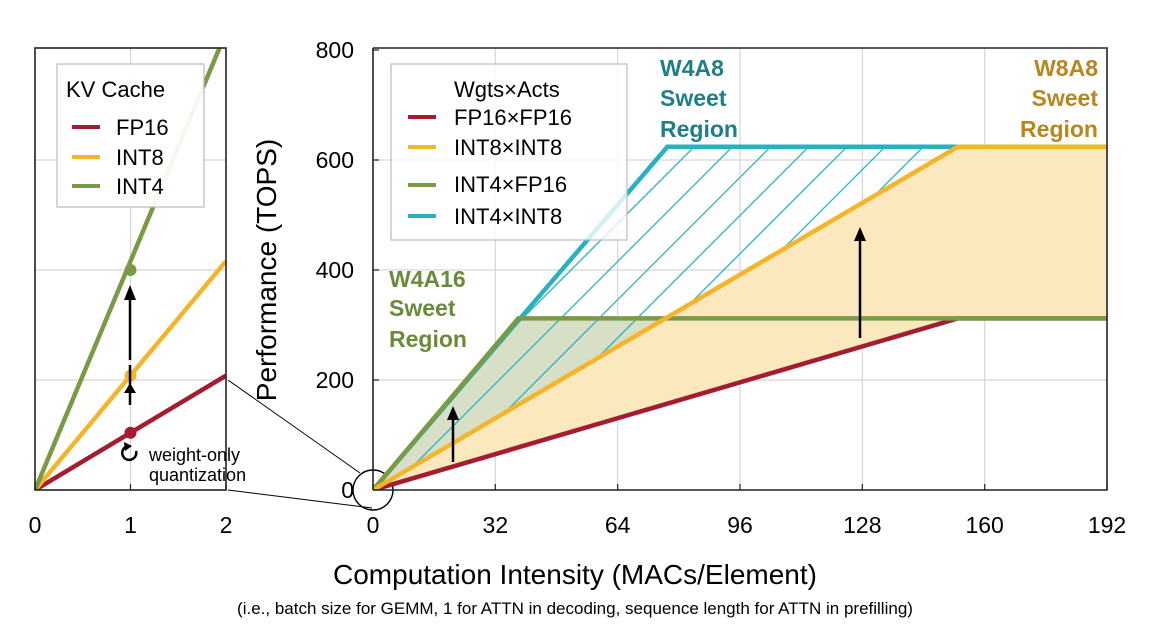 The width and height of the screenshot is (1150, 634). I want to click on region-label-w4a16: W4A16 Sweet Region, so click(428, 309).